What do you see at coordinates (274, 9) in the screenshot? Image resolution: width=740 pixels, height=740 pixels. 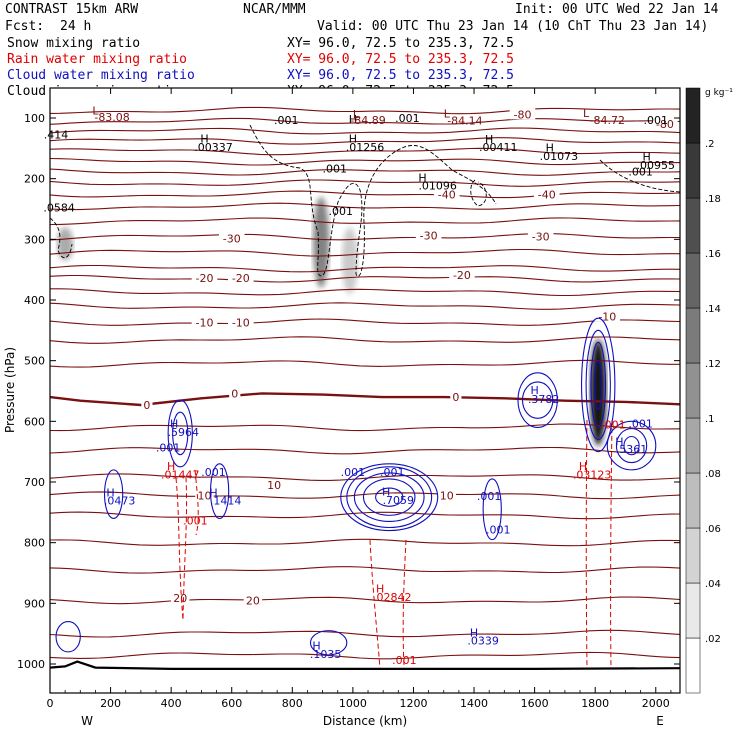 I see `org-label: NCAR/MMM` at bounding box center [274, 9].